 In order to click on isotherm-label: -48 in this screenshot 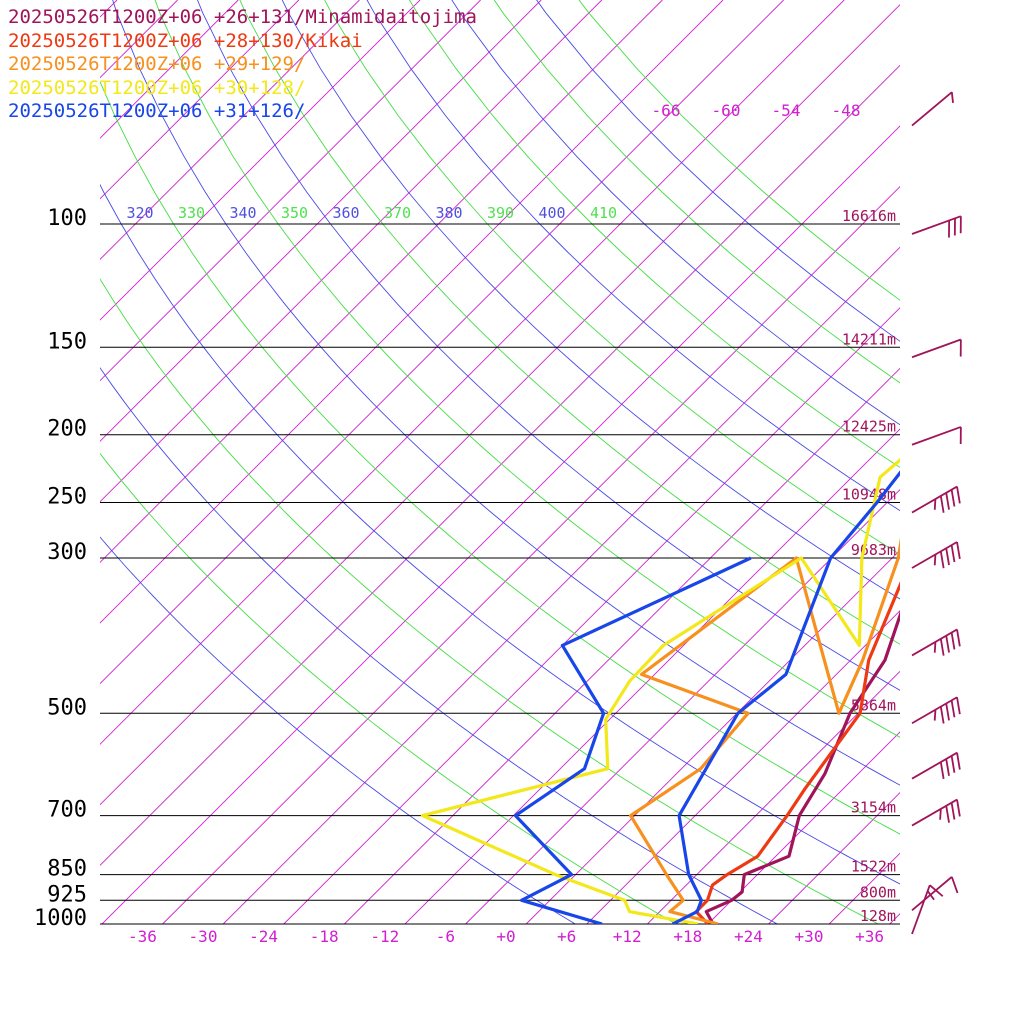, I will do `click(846, 110)`.